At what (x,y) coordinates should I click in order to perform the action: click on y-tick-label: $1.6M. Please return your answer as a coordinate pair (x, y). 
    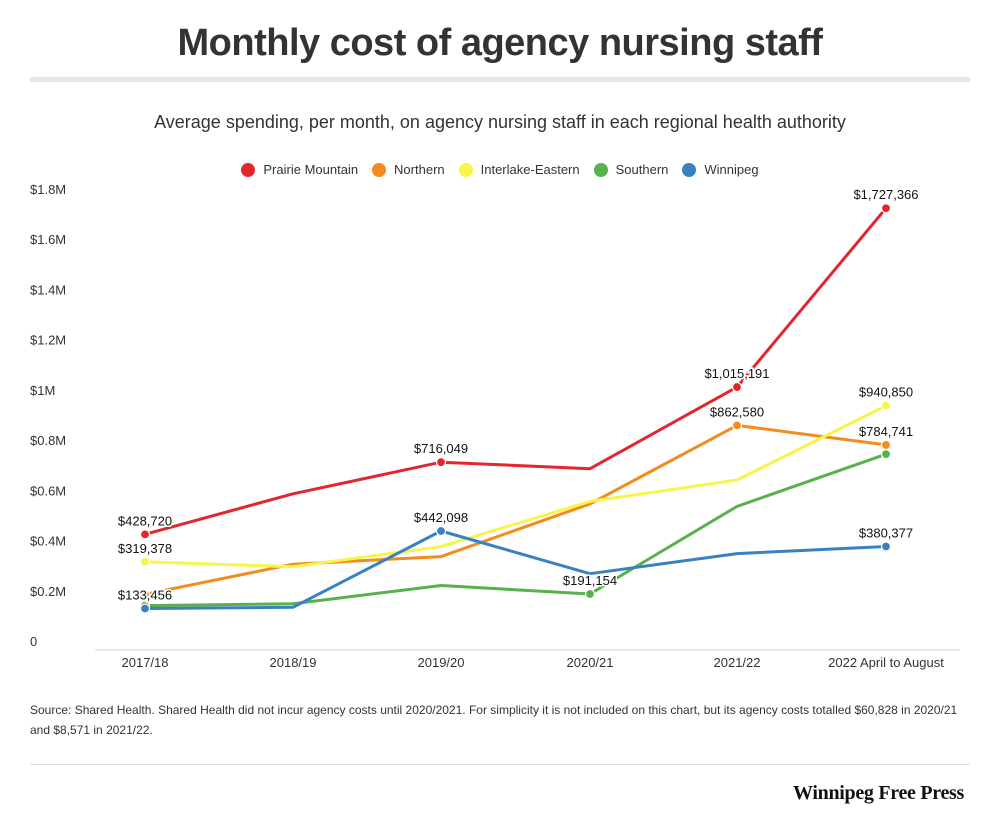
    Looking at the image, I should click on (48, 239).